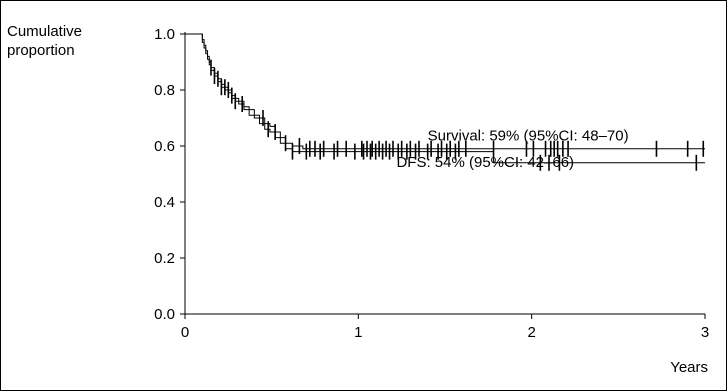  Describe the element at coordinates (45, 31) in the screenshot. I see `y-axis-label-line-1: Cumulative` at that location.